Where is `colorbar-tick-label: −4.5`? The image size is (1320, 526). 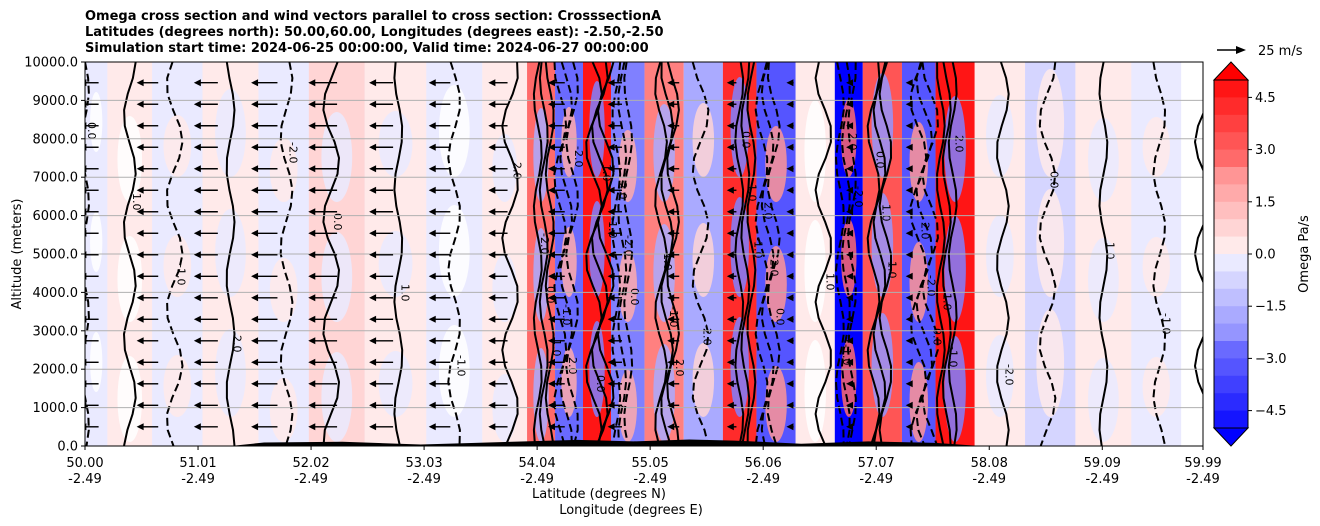
colorbar-tick-label: −4.5 is located at coordinates (1271, 411).